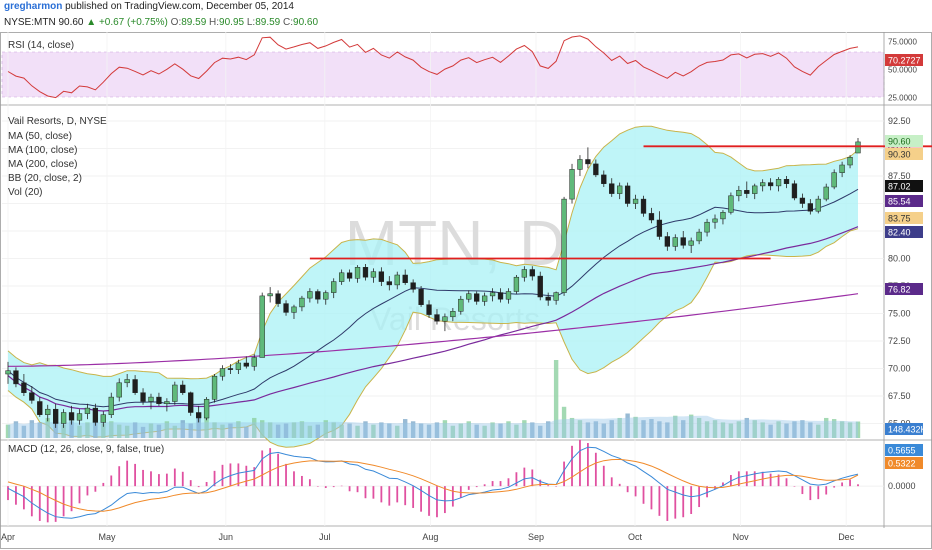 This screenshot has width=932, height=550. I want to click on legend-ma50: MA (50, close), so click(40, 136).